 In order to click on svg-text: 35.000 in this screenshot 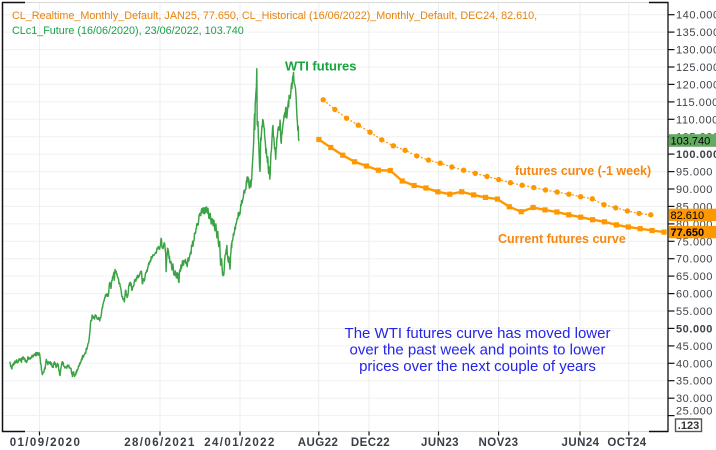, I will do `click(694, 382)`.